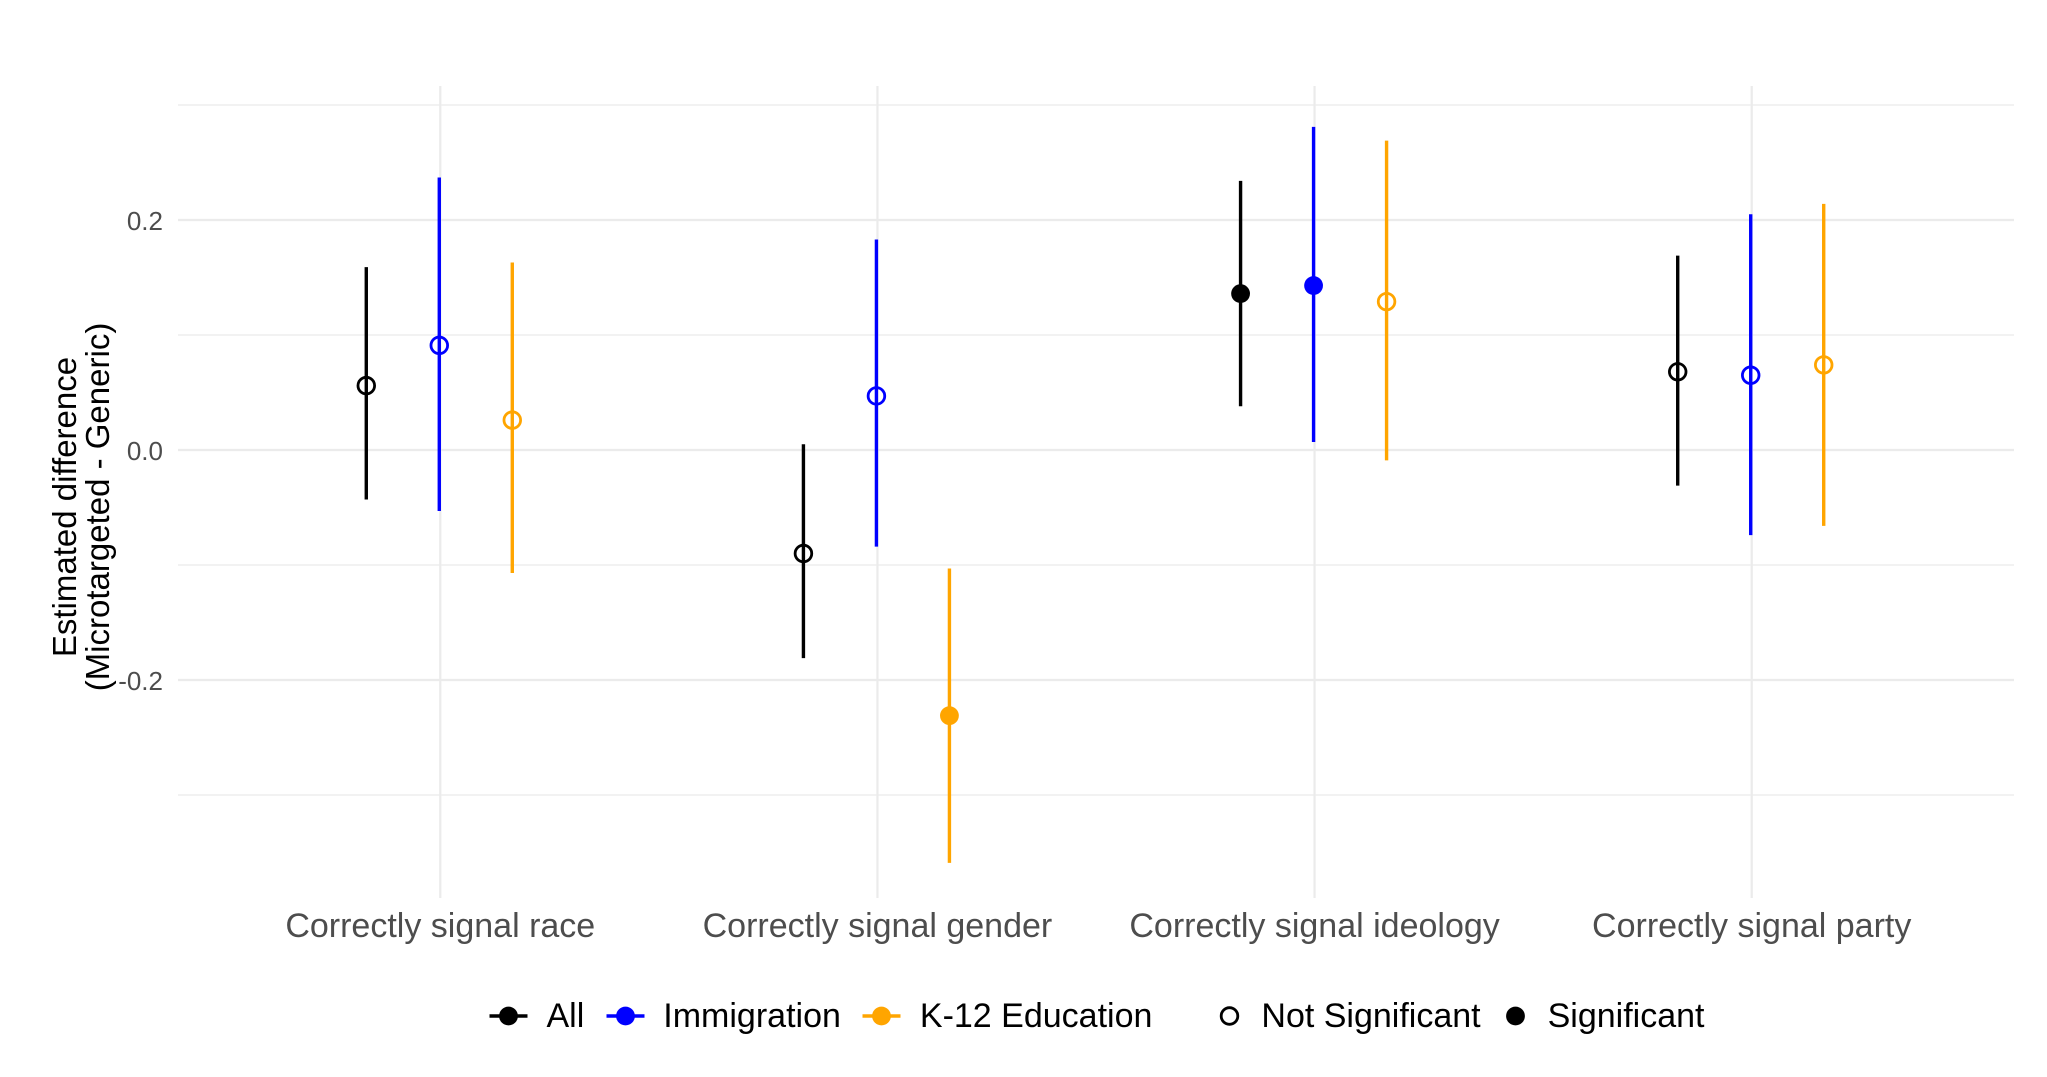 This screenshot has height=1077, width=2047. What do you see at coordinates (1371, 1016) in the screenshot?
I see `legend-label: Not Significant` at bounding box center [1371, 1016].